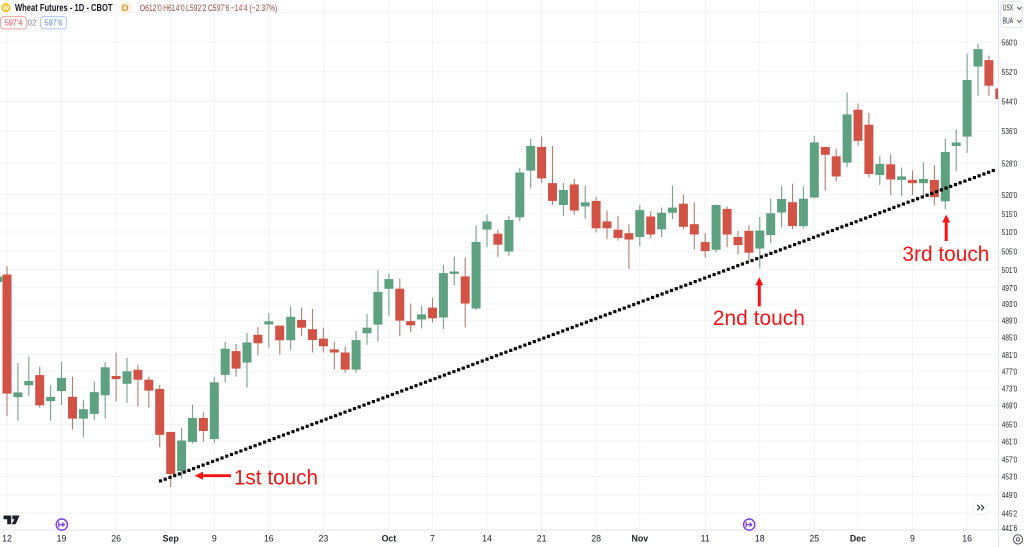 The width and height of the screenshot is (1024, 547). I want to click on svg-text: 505'0, so click(1010, 252).